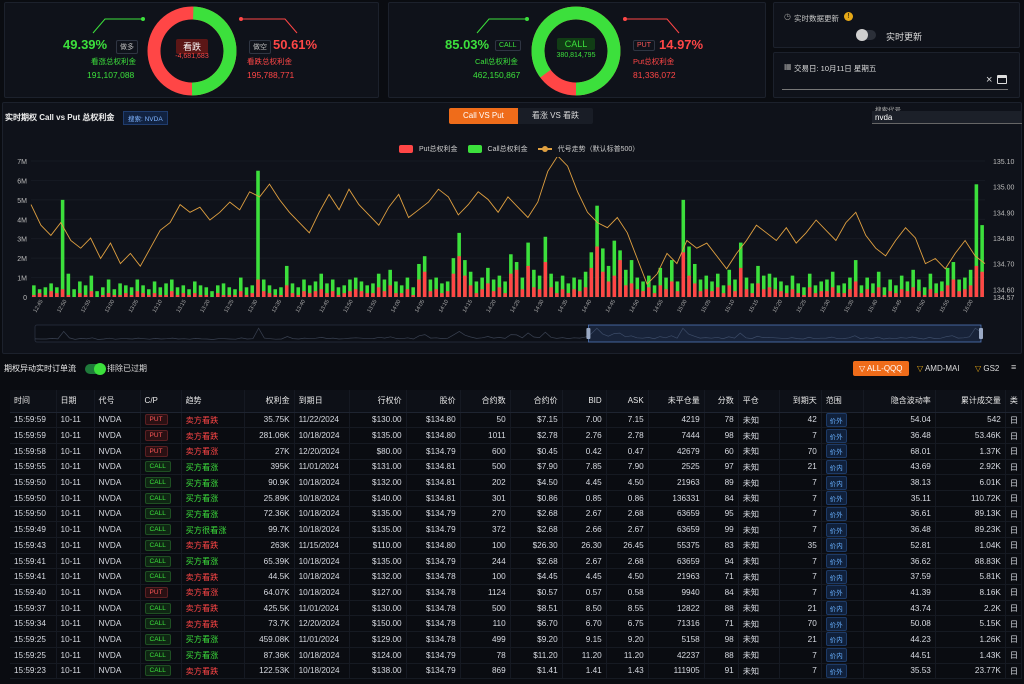 The width and height of the screenshot is (1024, 684). Describe the element at coordinates (866, 35) in the screenshot. I see `realtime-toggle` at that location.